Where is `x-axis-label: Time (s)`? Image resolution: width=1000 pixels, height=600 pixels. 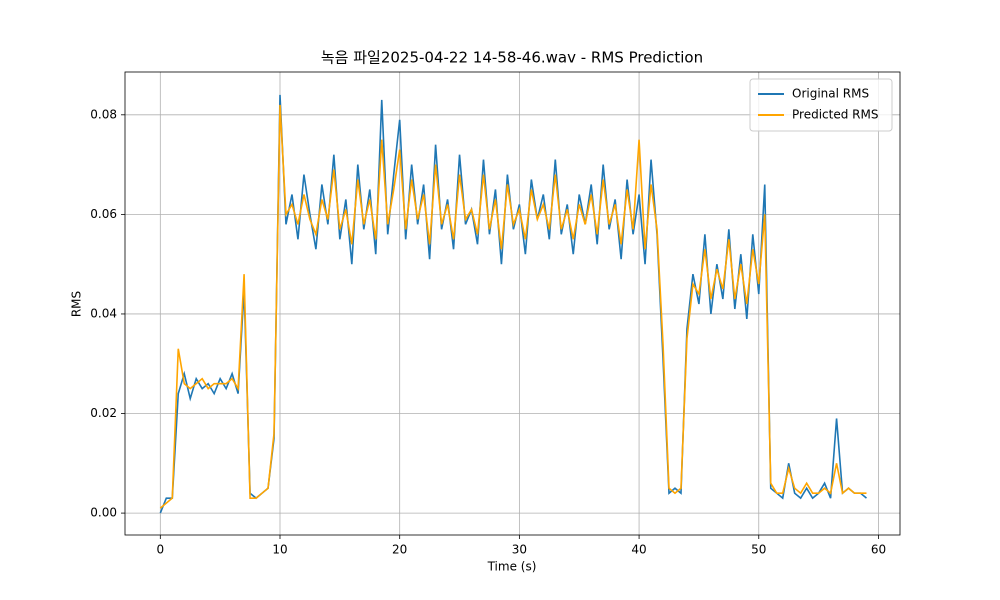
x-axis-label: Time (s) is located at coordinates (512, 567).